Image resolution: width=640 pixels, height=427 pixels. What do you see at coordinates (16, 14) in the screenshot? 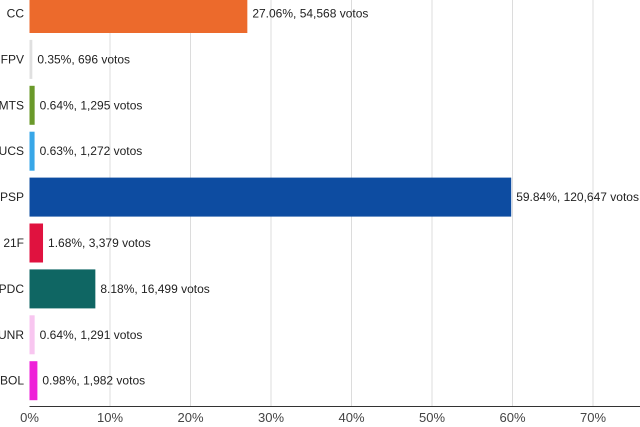
I see `category-label: CC` at bounding box center [16, 14].